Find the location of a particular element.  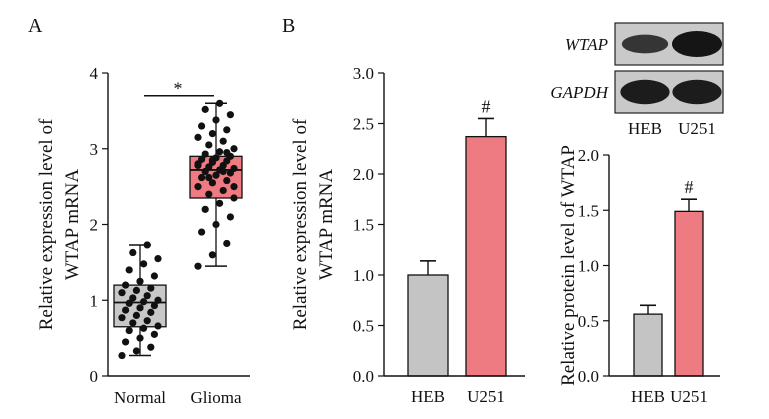

y-axis-title: Relative expression level of is located at coordinates (300, 224).